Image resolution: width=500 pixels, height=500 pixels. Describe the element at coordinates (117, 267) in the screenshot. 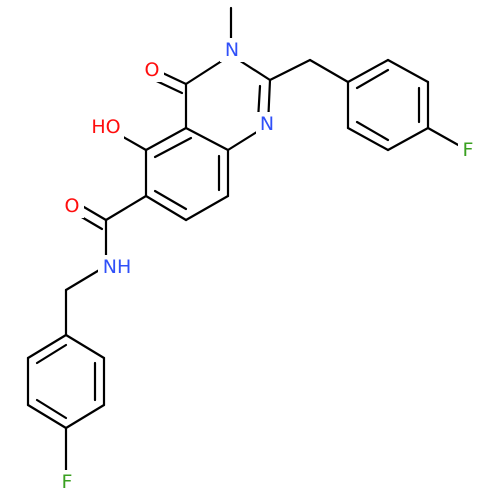

I see `atom-label: NH` at that location.